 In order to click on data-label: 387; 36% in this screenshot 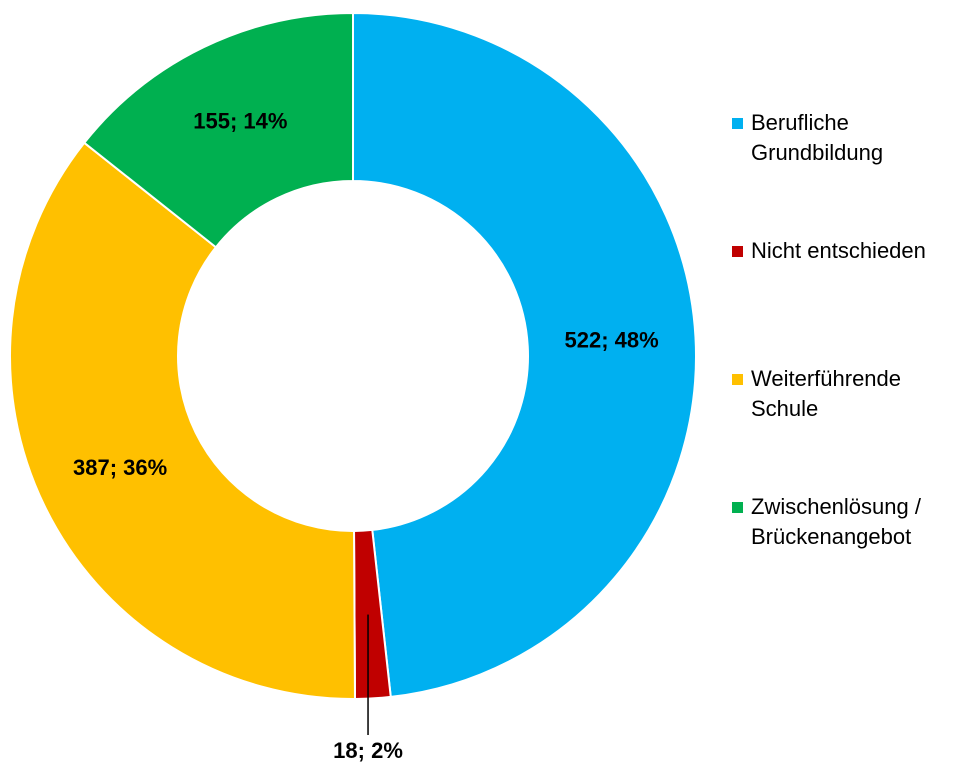, I will do `click(120, 467)`.